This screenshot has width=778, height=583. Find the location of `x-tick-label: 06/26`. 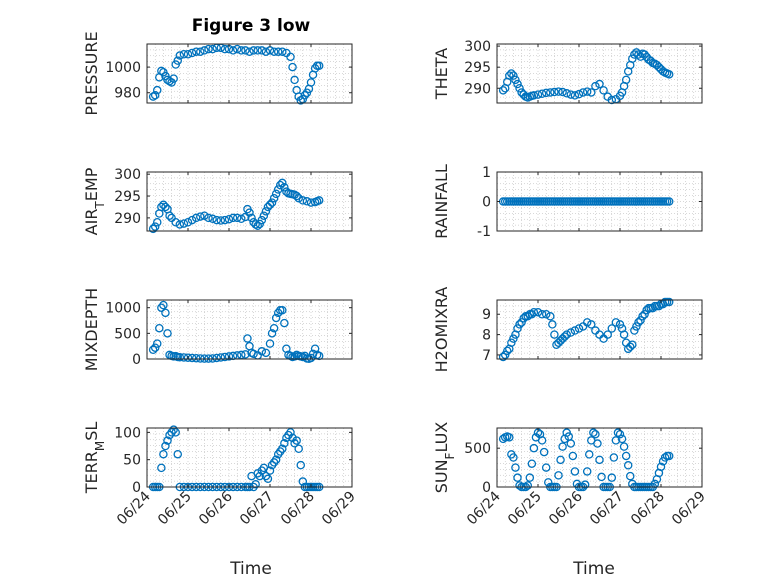

x-tick-label: 06/26 is located at coordinates (216, 508).